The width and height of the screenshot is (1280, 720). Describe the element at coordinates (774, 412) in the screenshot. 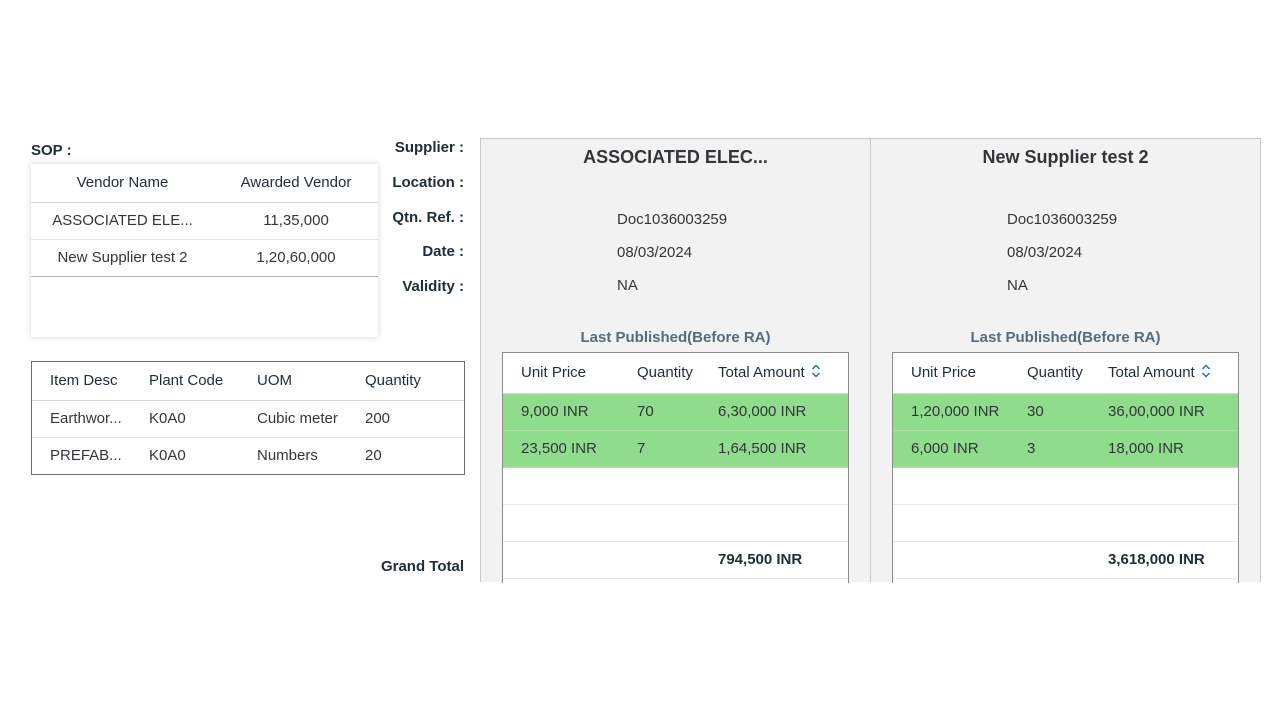

I see `total-amount-cell: 6,30,000 INR` at that location.